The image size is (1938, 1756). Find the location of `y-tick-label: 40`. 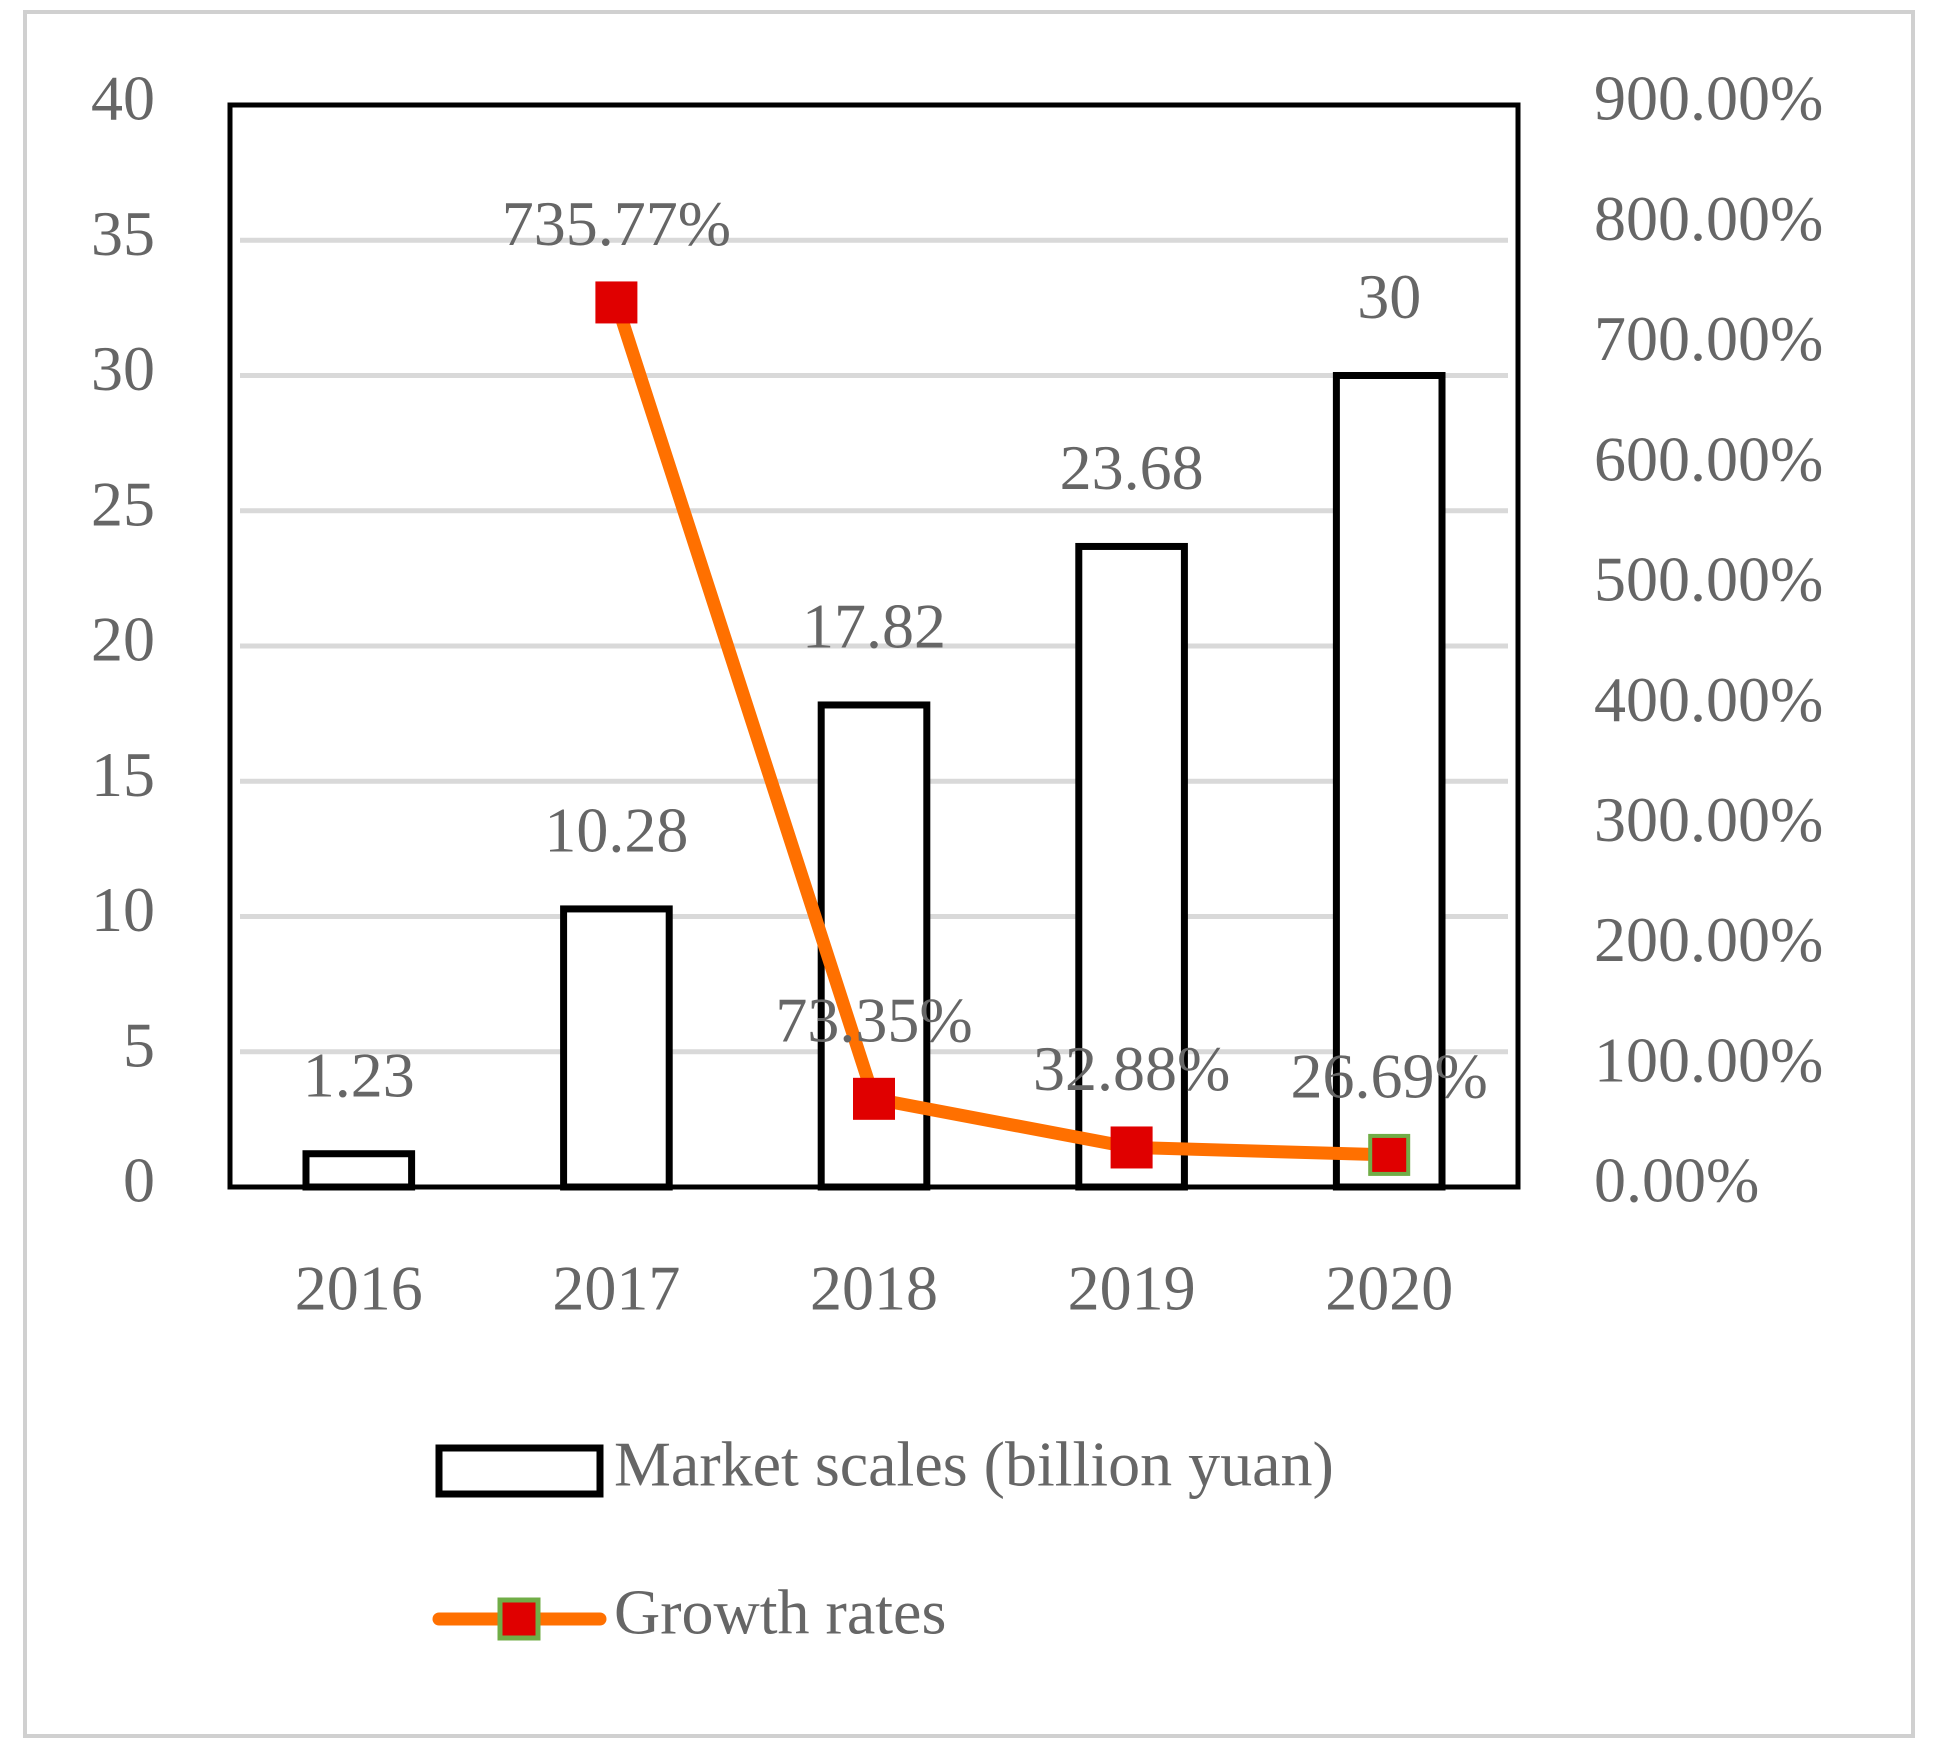

y-tick-label: 40 is located at coordinates (123, 98).